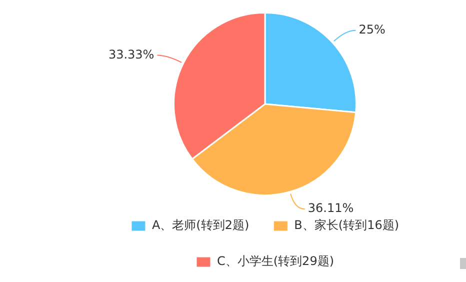 Image resolution: width=466 pixels, height=282 pixels. What do you see at coordinates (347, 225) in the screenshot?
I see `legend-label: B、家长(转到16题)` at bounding box center [347, 225].